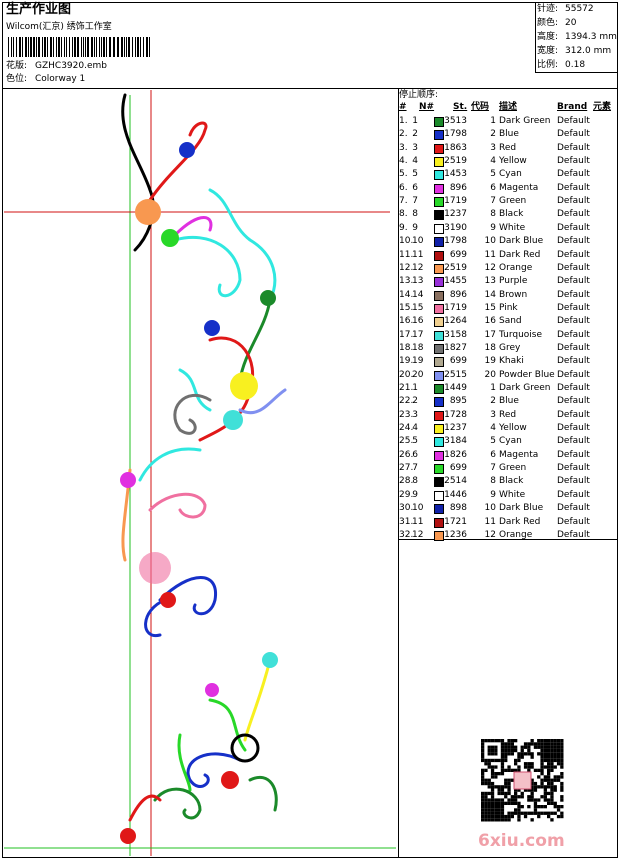  What do you see at coordinates (415, 441) in the screenshot?
I see `needle: 5` at bounding box center [415, 441].